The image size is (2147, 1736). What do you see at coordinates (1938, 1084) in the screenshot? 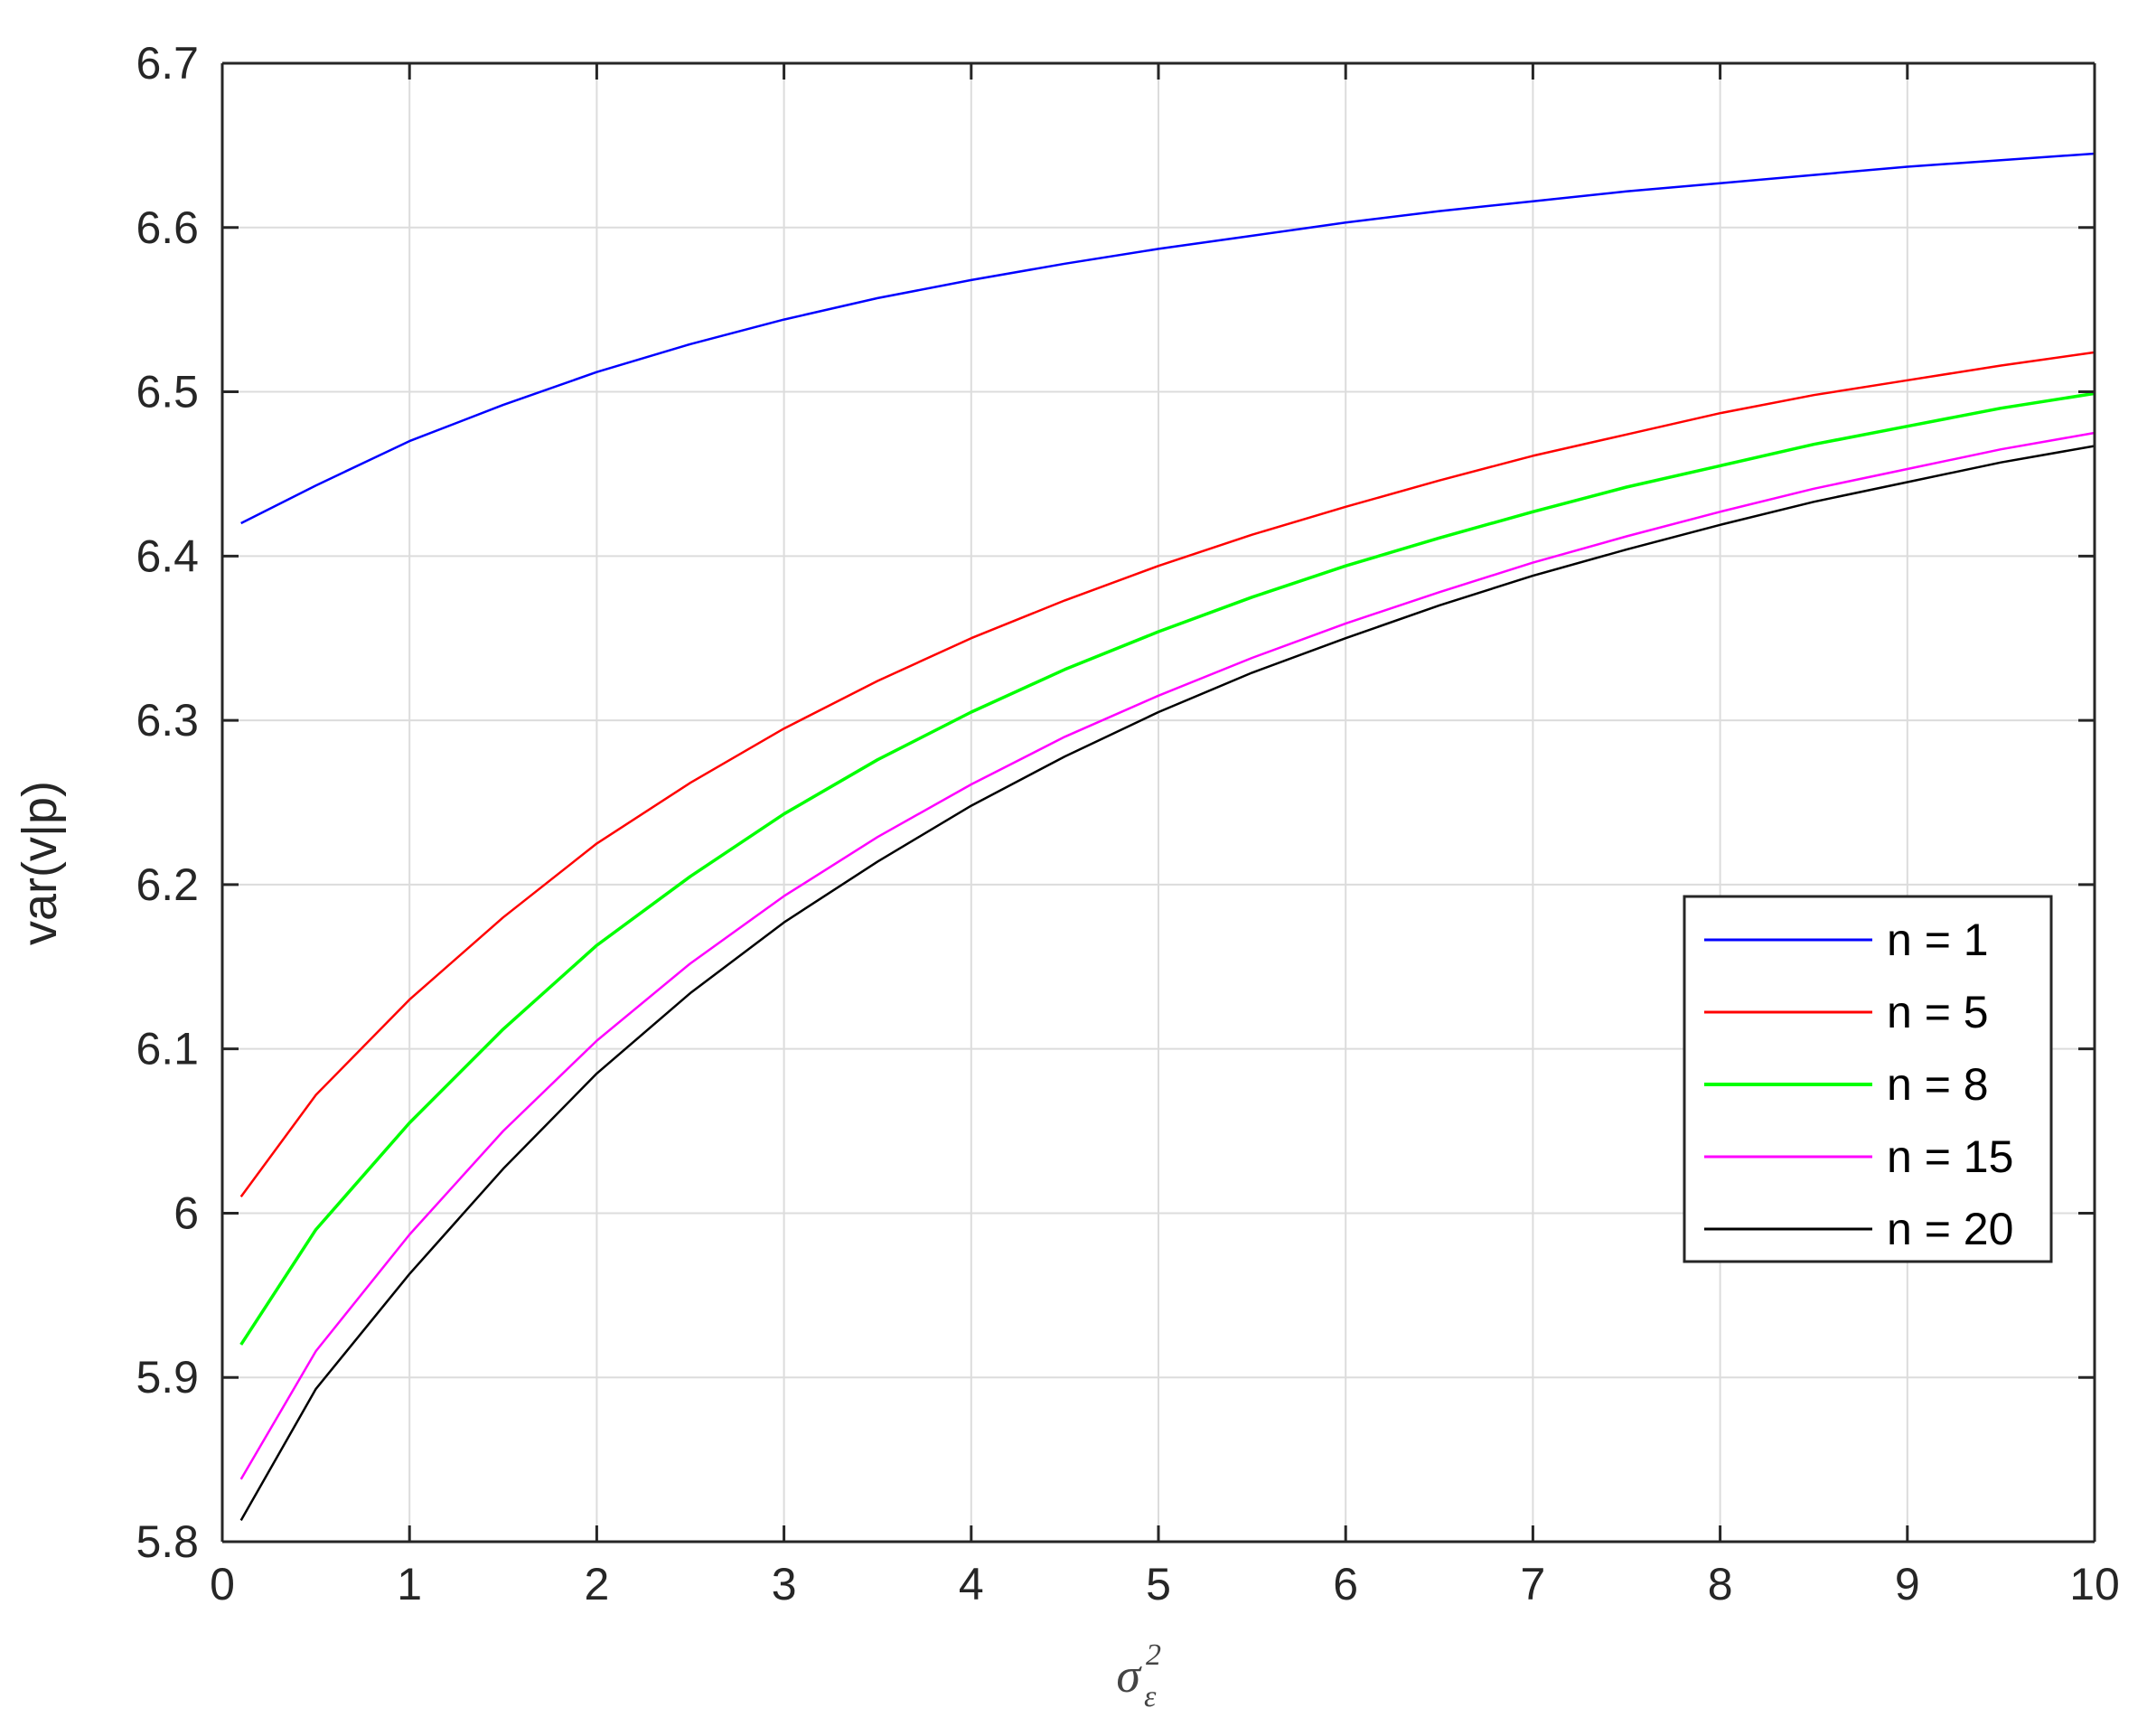
I see `legend-label-3: n = 8` at bounding box center [1938, 1084].